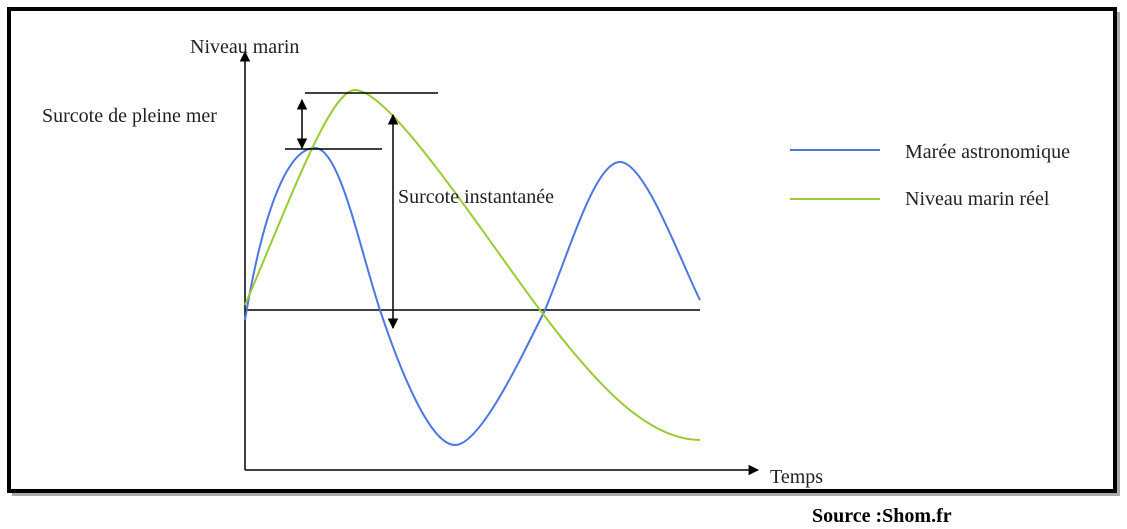 Image resolution: width=1127 pixels, height=529 pixels. What do you see at coordinates (796, 477) in the screenshot?
I see `x-axis-label: Temps` at bounding box center [796, 477].